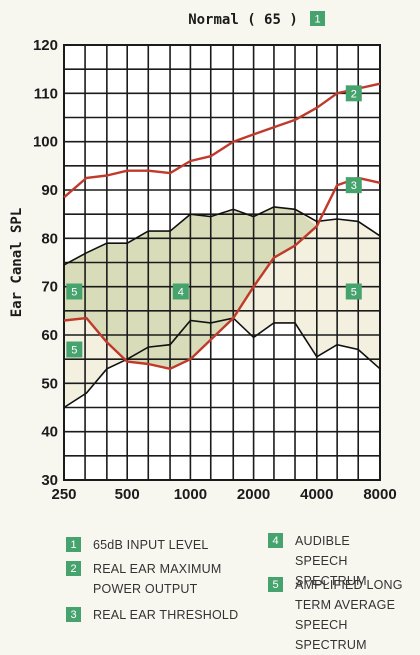  I want to click on legend-badge: 1, so click(73, 544).